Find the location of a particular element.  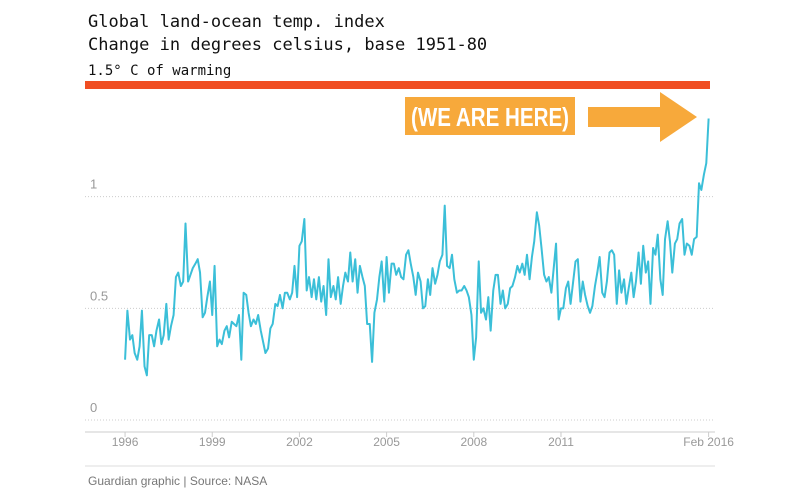

y-tick-label: 0.5 is located at coordinates (99, 295).